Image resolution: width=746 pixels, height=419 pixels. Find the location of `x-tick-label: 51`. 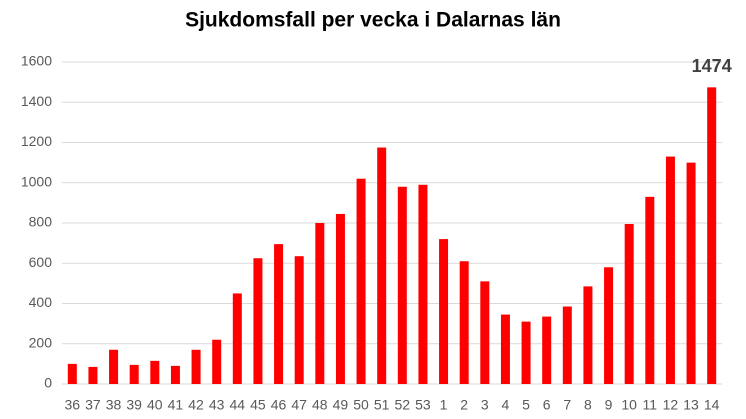

x-tick-label: 51 is located at coordinates (382, 405).